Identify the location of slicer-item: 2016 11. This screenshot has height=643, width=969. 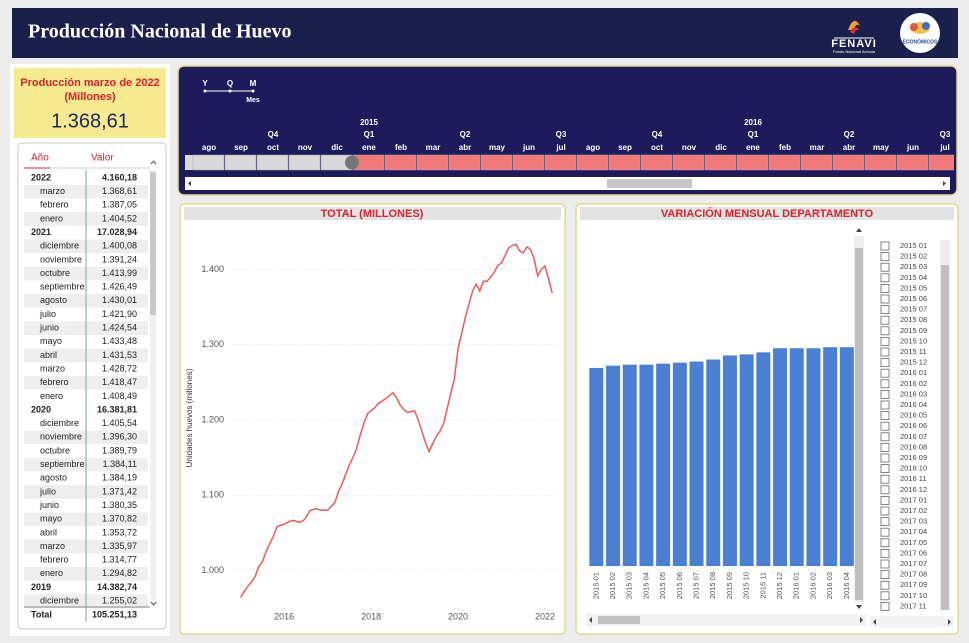
(913, 478).